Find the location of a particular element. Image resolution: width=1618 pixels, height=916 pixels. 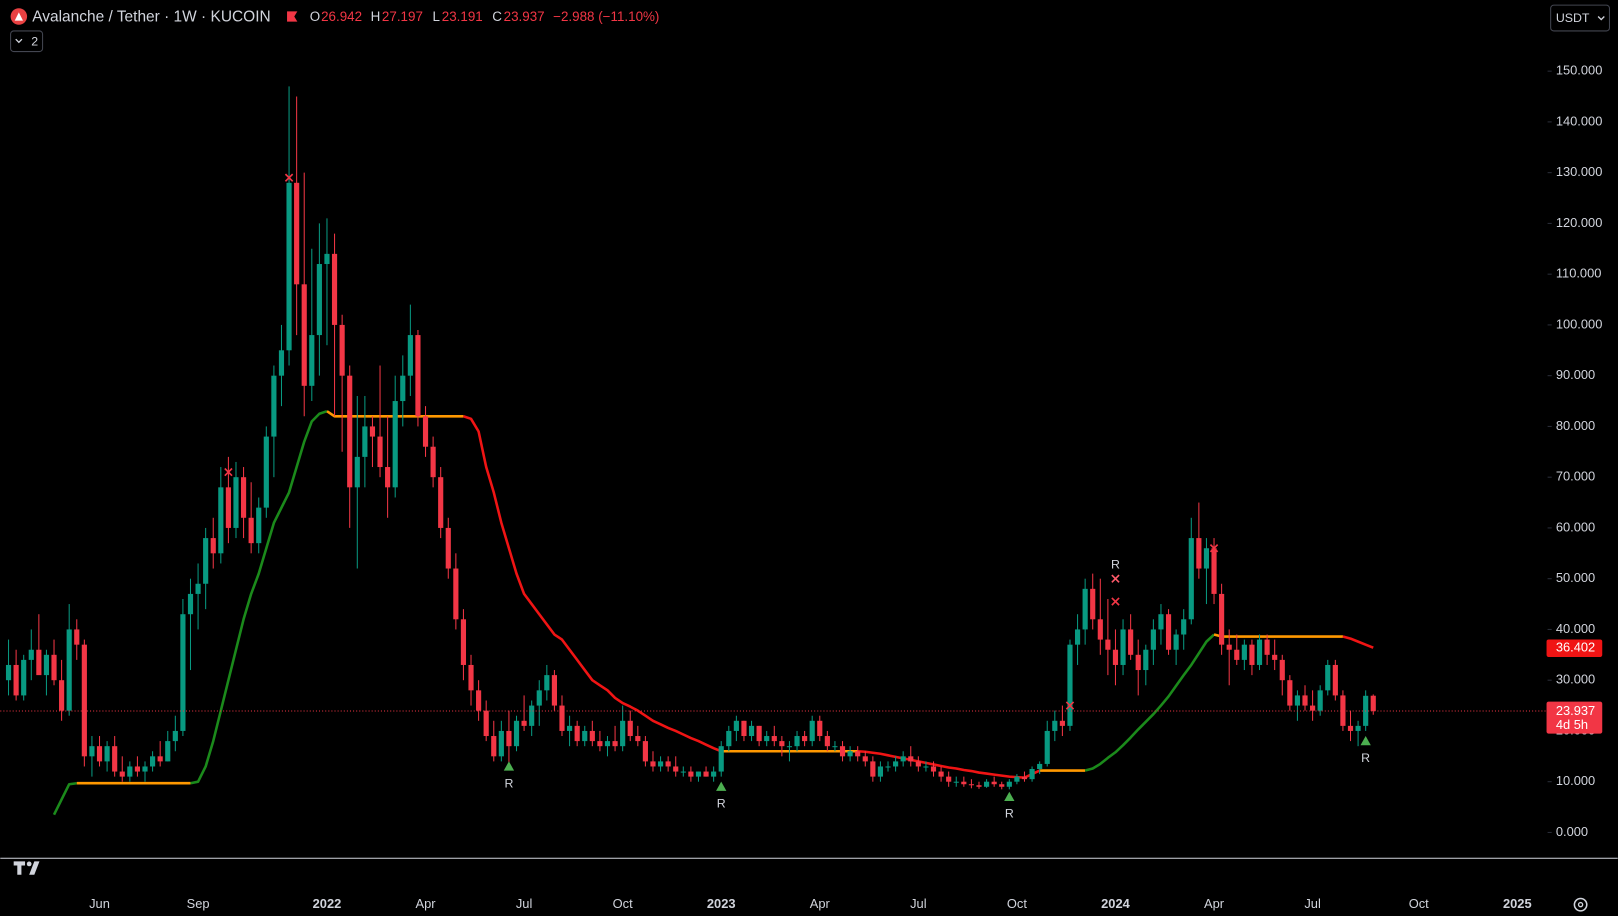

y-tick-label: 150.000 is located at coordinates (1579, 70).